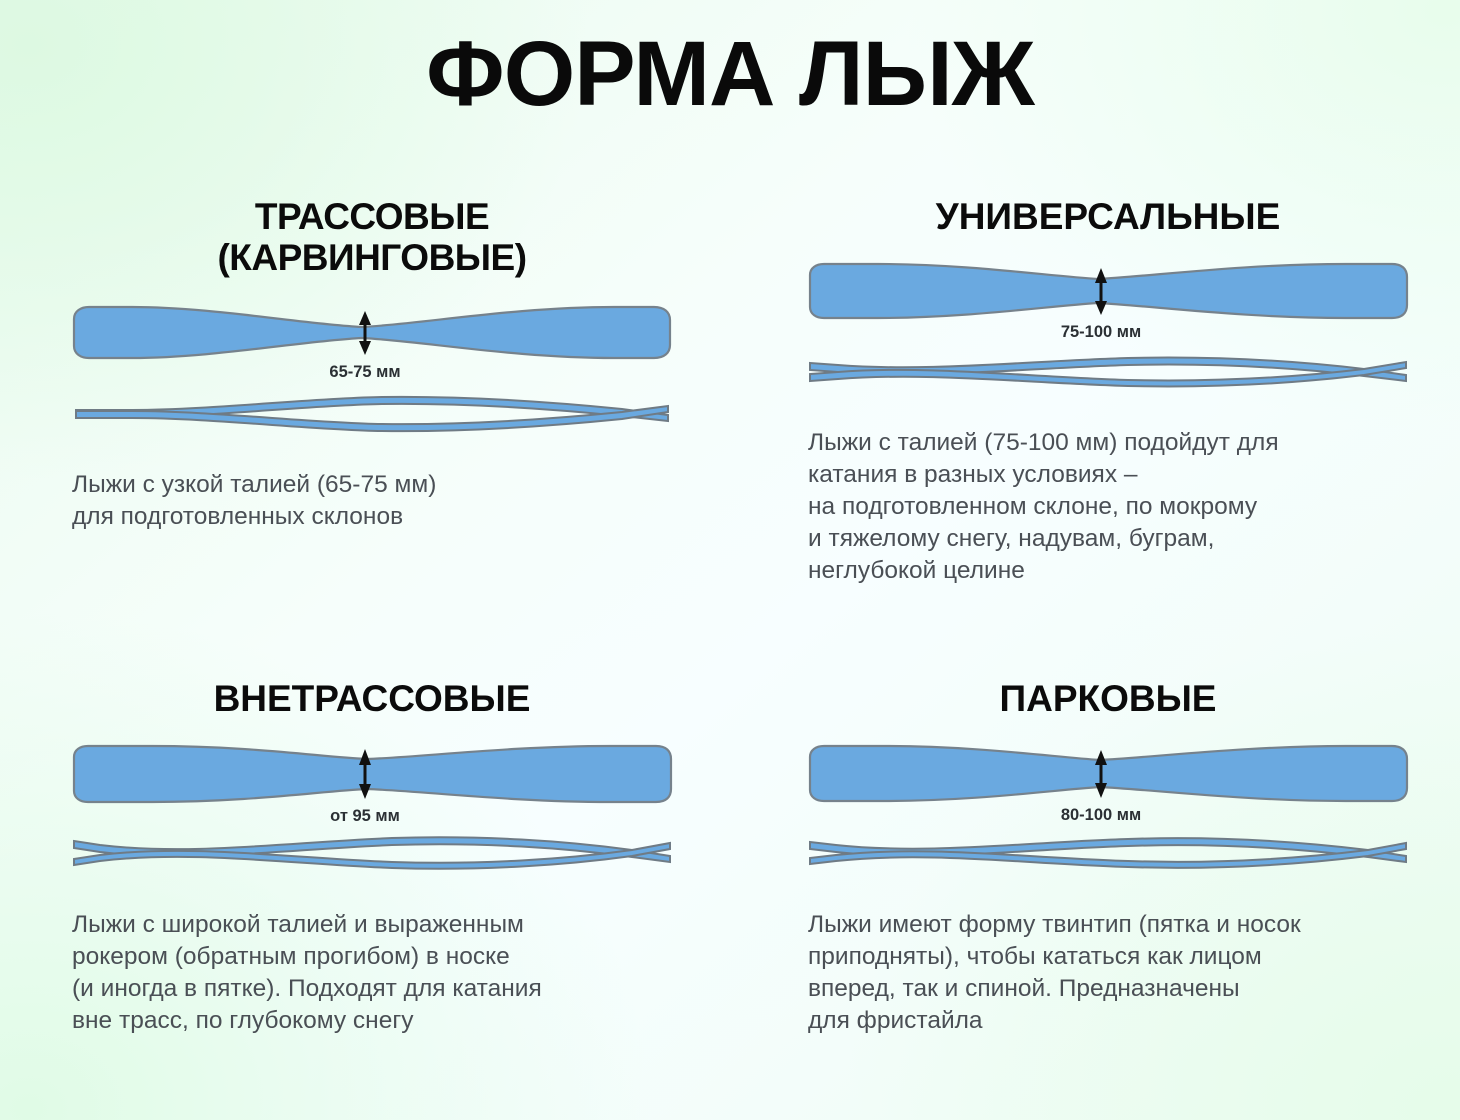 This screenshot has width=1460, height=1120. What do you see at coordinates (895, 1020) in the screenshot?
I see `desc-line: для фристайла` at bounding box center [895, 1020].